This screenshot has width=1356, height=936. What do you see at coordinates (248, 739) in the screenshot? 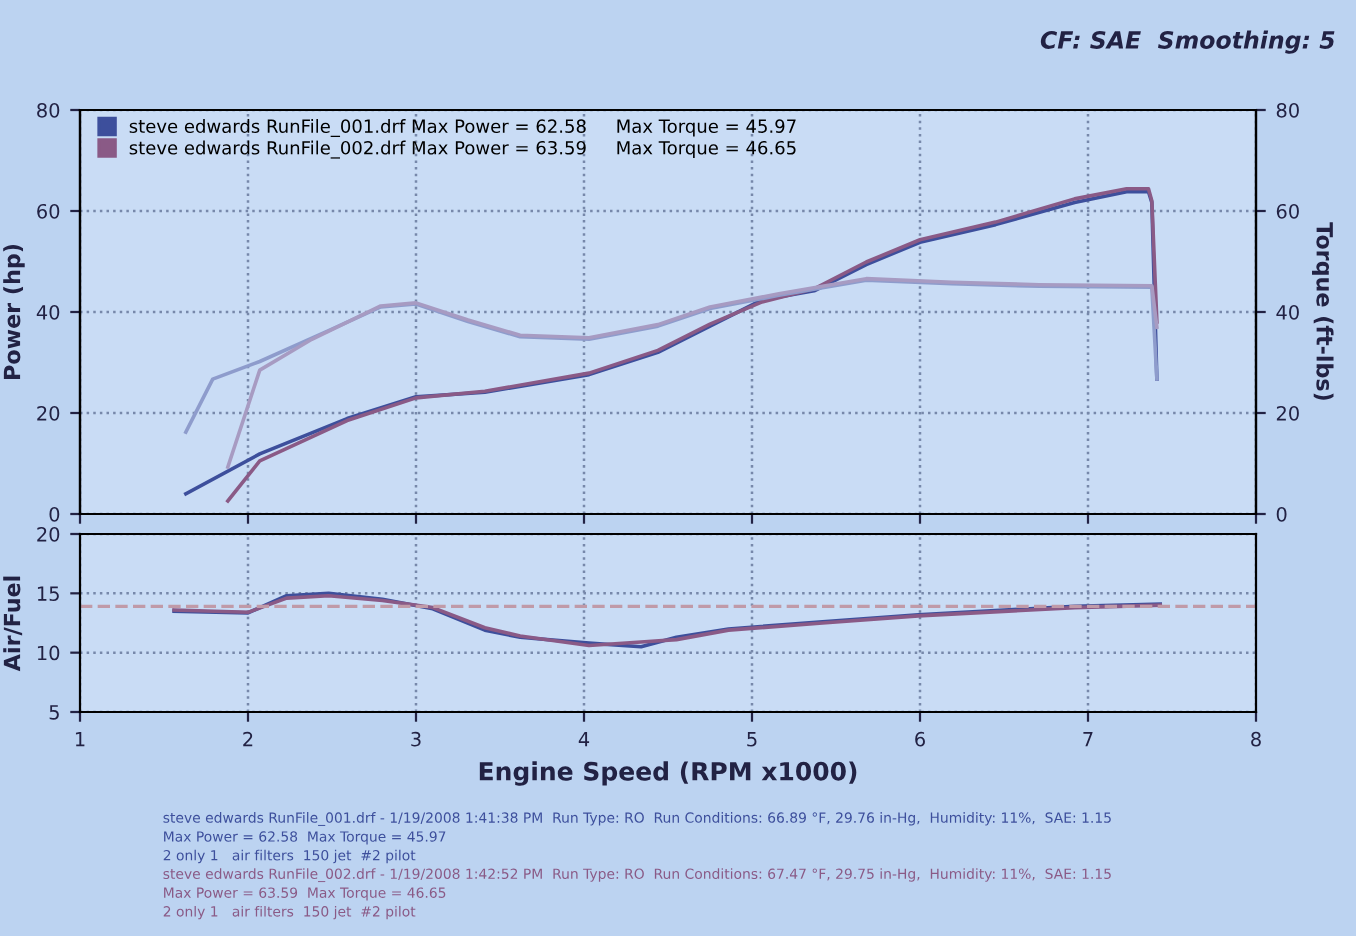
I see `x-tick-label: 2` at bounding box center [248, 739].